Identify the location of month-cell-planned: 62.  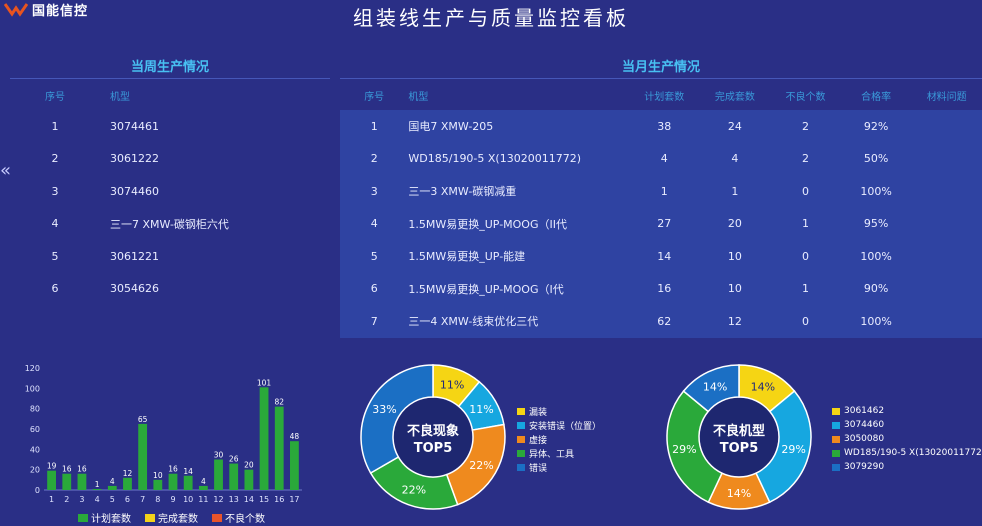
(664, 321).